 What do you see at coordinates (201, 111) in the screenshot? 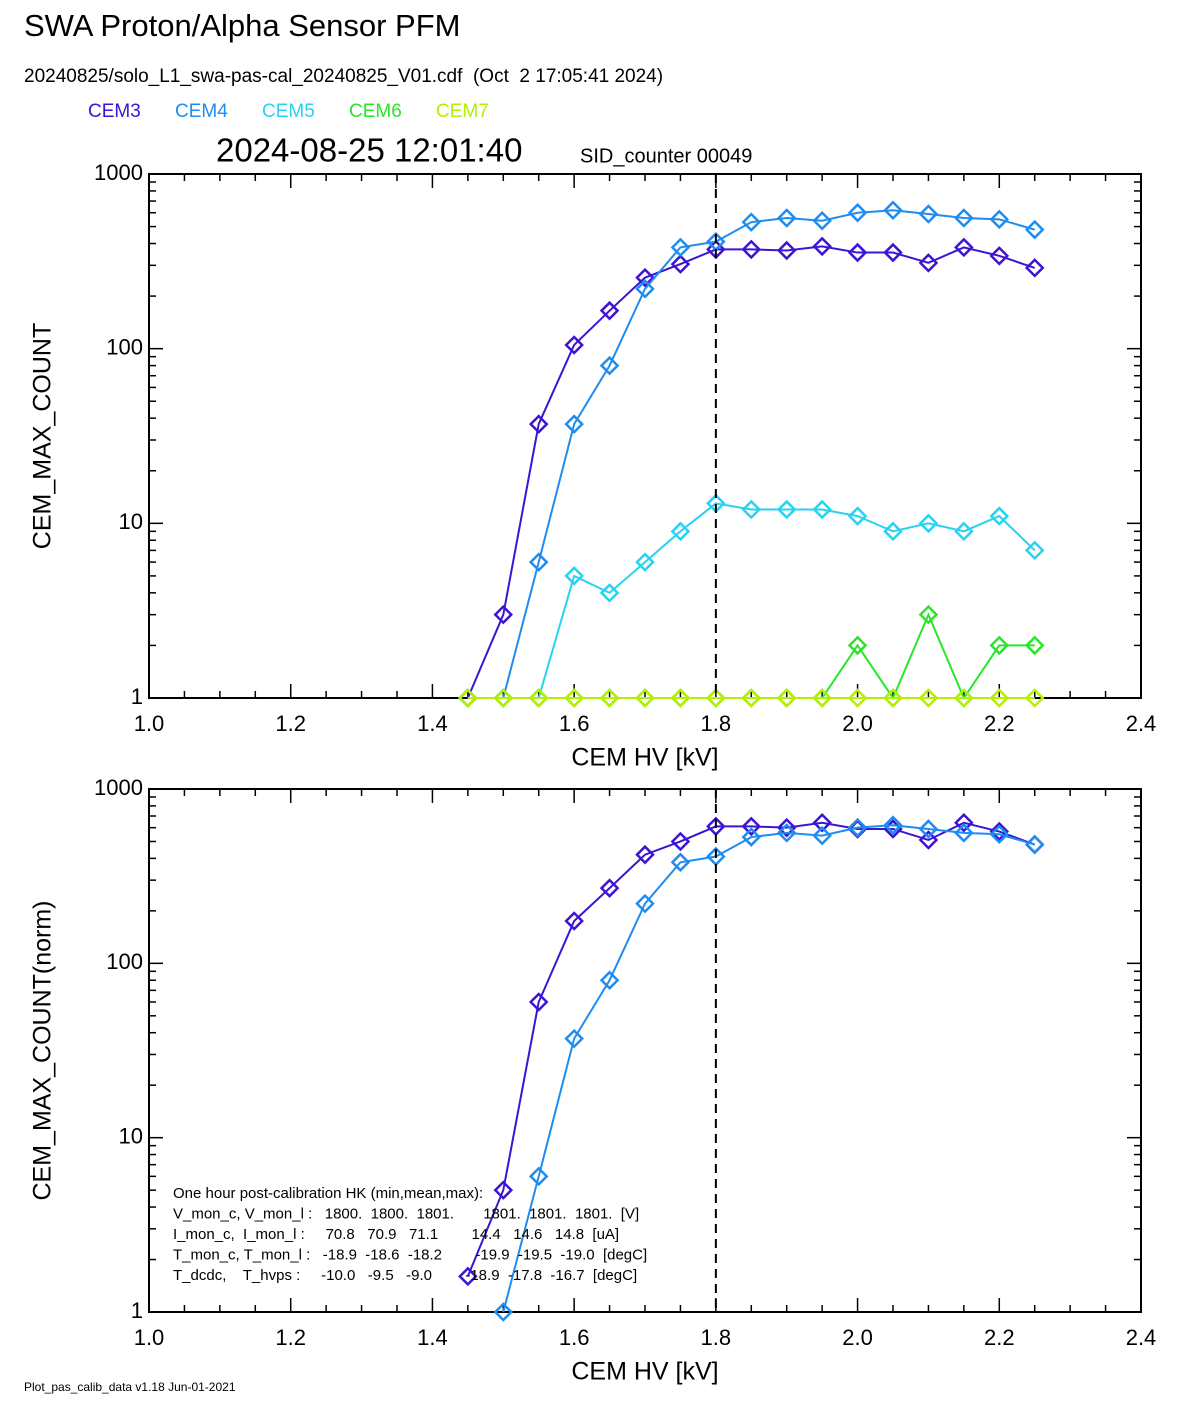
I see `legend-entry: CEM4` at bounding box center [201, 111].